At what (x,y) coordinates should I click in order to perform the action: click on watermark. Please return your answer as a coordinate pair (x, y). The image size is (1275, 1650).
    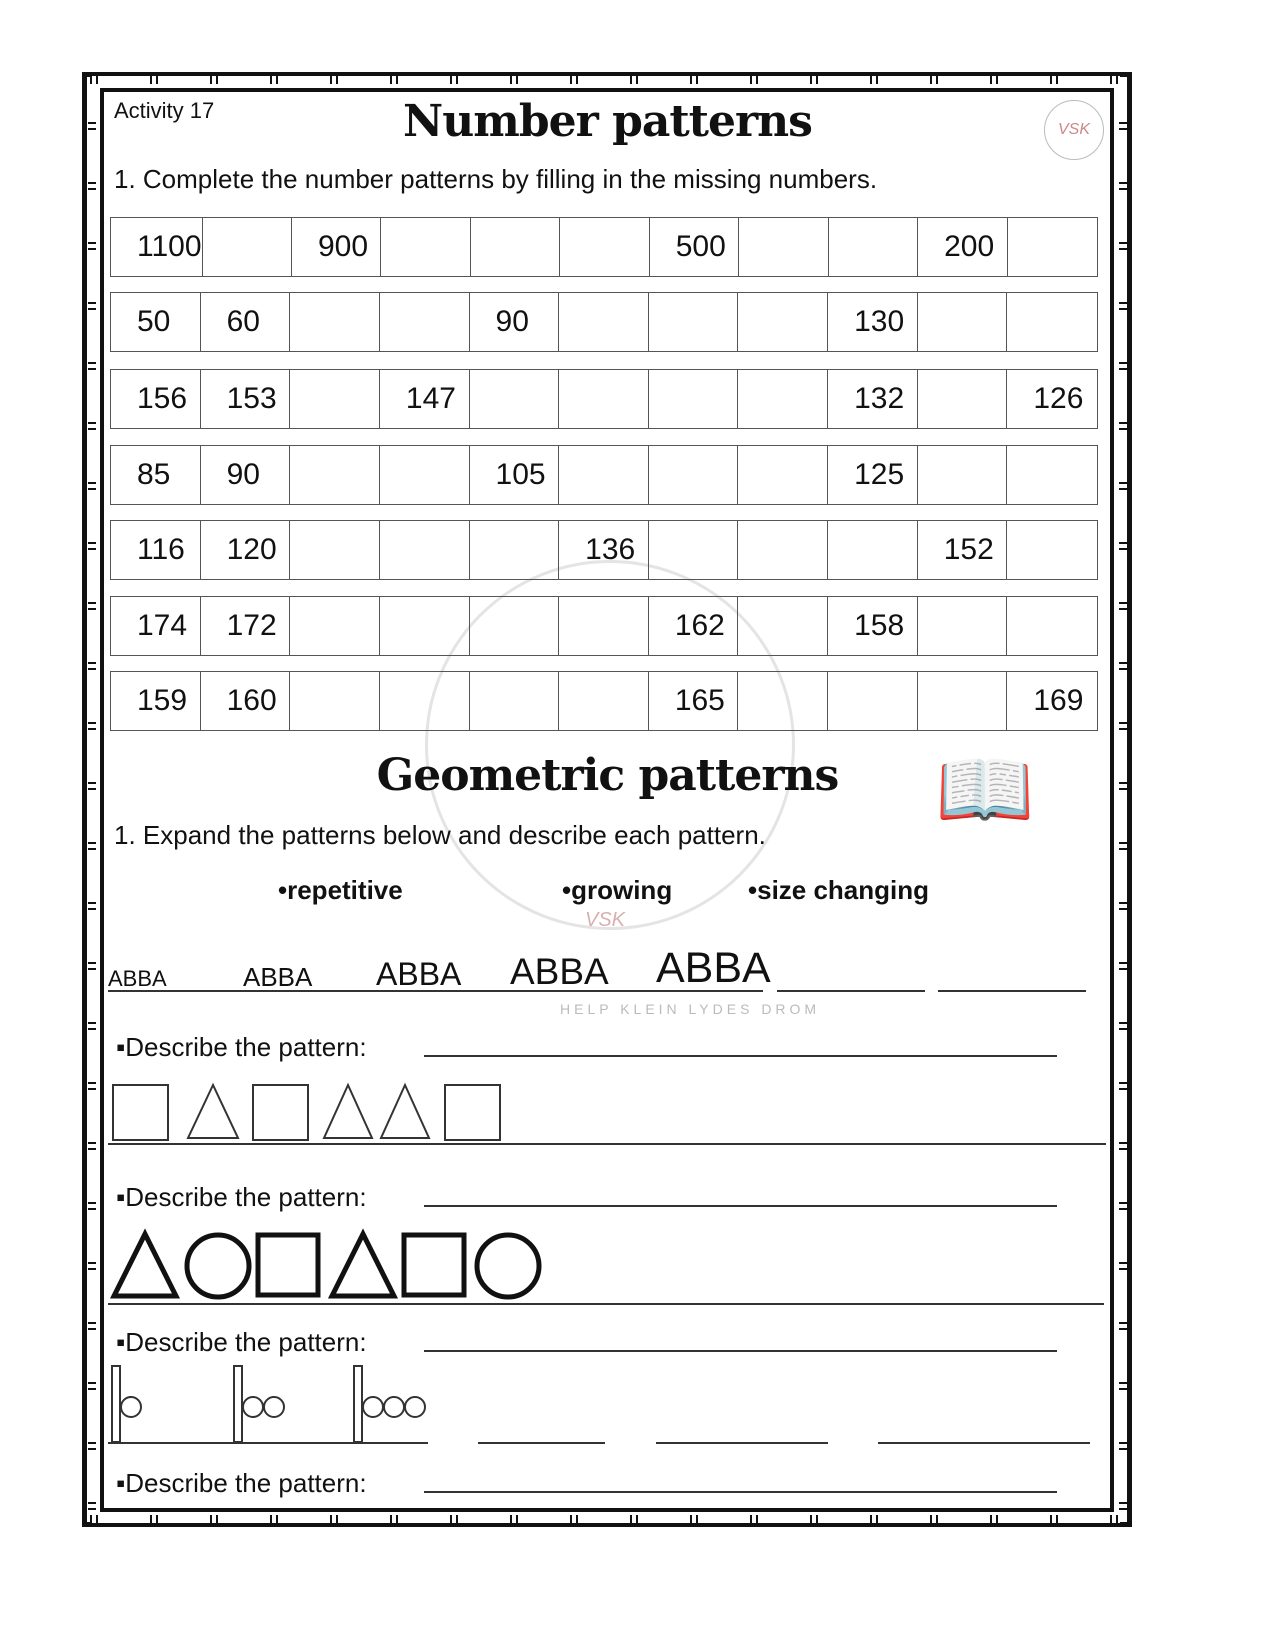
    Looking at the image, I should click on (610, 745).